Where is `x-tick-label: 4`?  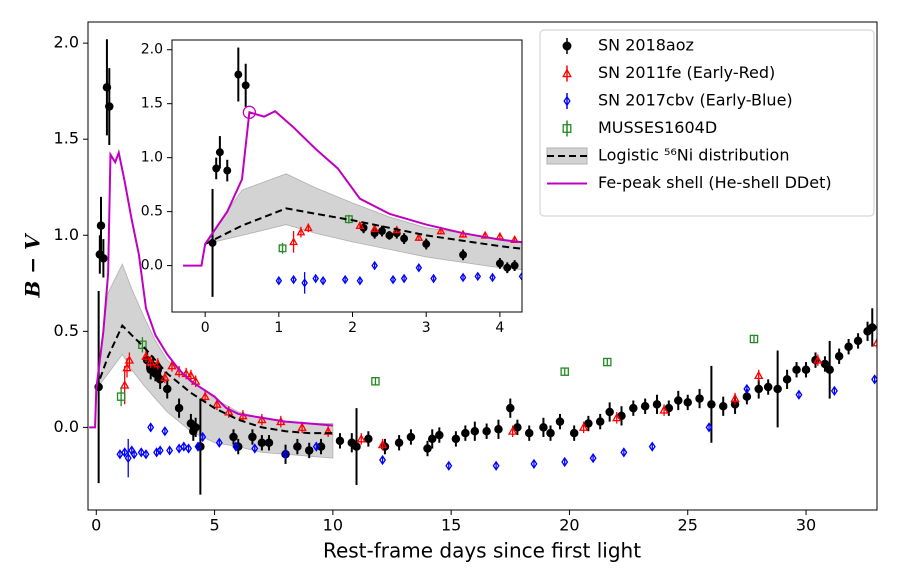 x-tick-label: 4 is located at coordinates (499, 328).